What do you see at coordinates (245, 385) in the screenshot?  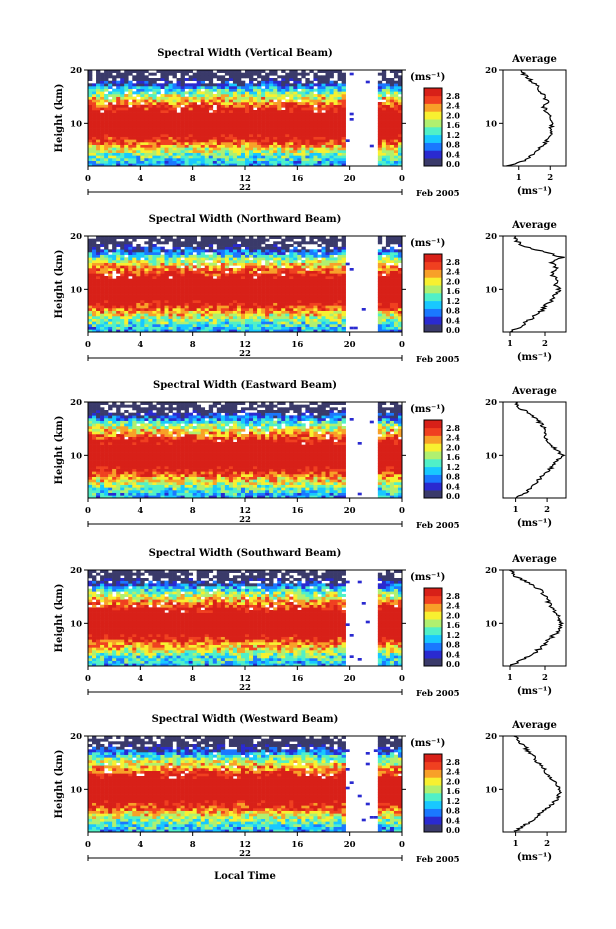 I see `panel-title: Spectral Width (Eastward Beam)` at bounding box center [245, 385].